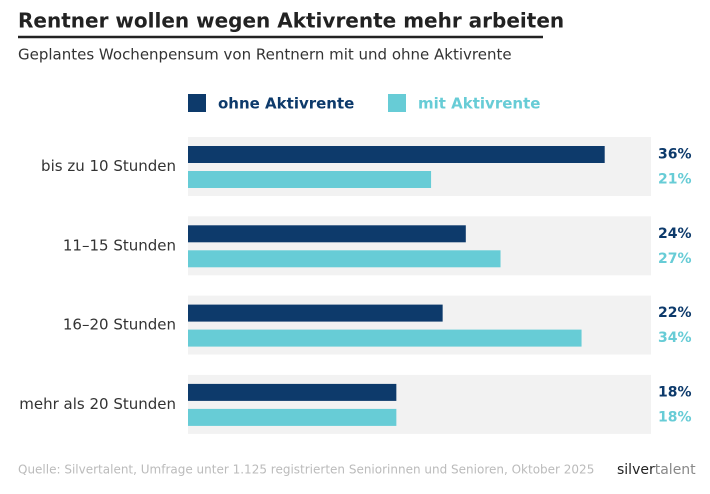  Describe the element at coordinates (108, 166) in the screenshot. I see `category-label: bis zu 10 Stunden` at that location.